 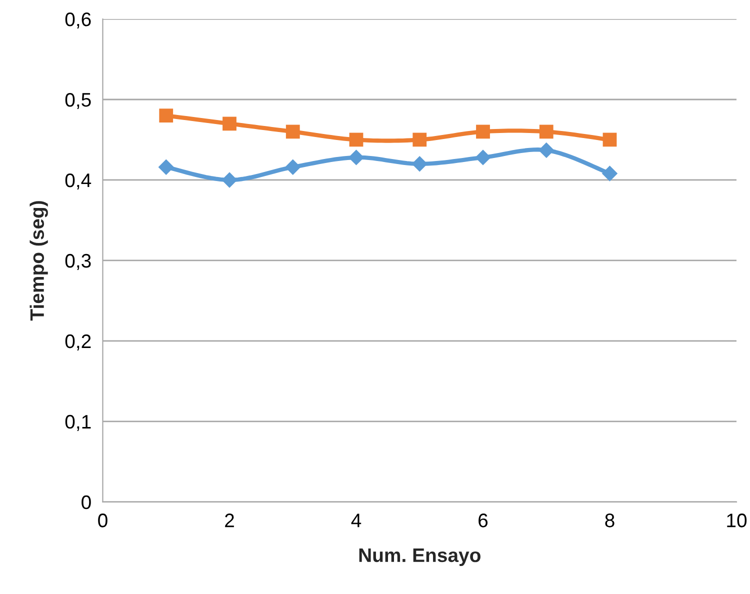 What do you see at coordinates (103, 521) in the screenshot?
I see `x-tick-label: 0` at bounding box center [103, 521].